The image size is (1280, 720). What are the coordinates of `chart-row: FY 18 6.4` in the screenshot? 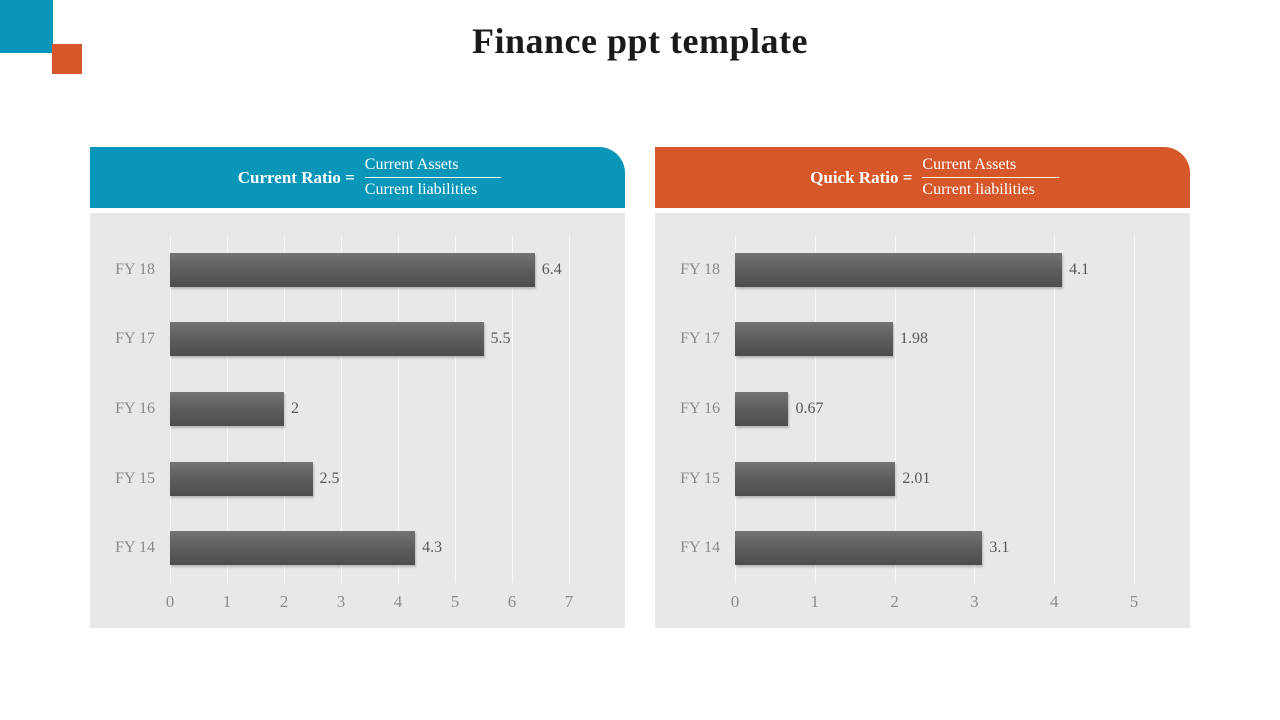 It's located at (357, 270).